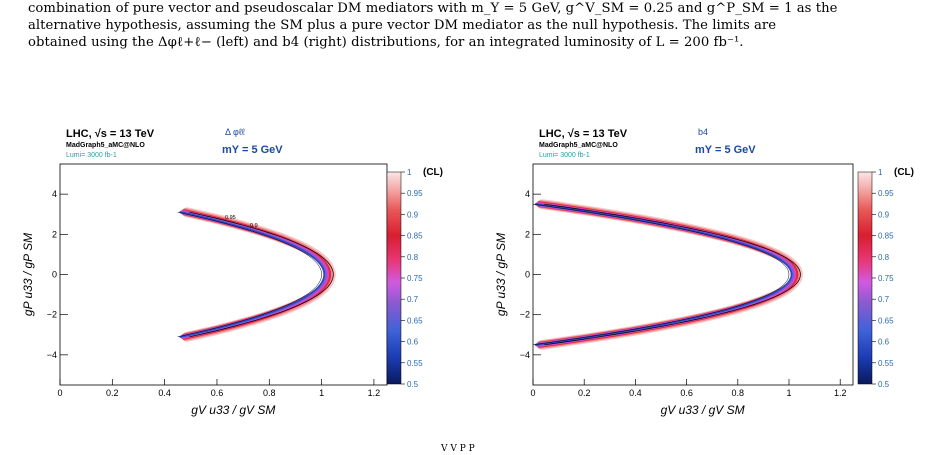 This screenshot has width=932, height=455. What do you see at coordinates (703, 132) in the screenshot?
I see `variable-label: b4` at bounding box center [703, 132].